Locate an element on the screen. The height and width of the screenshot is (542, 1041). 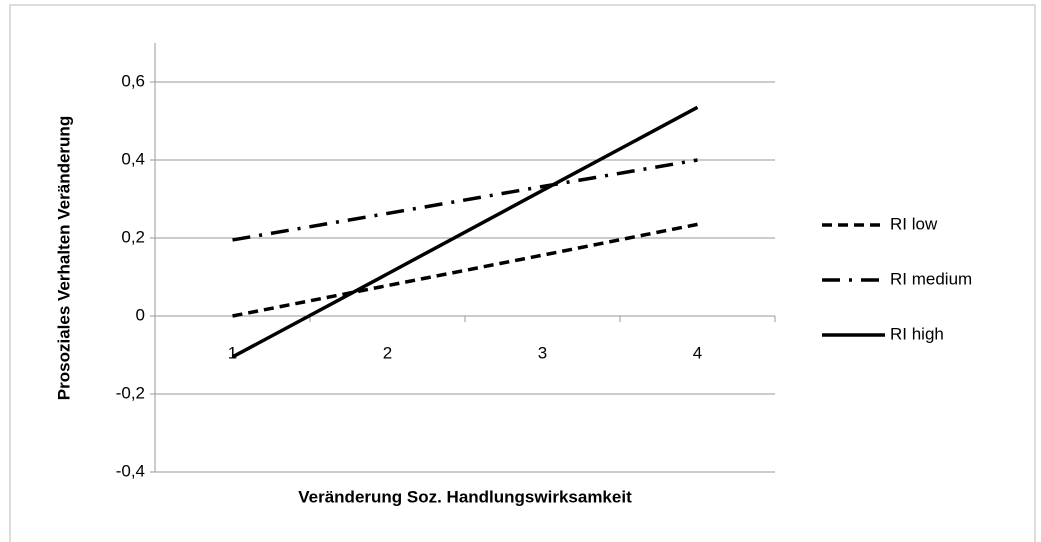
legend-label: RI medium is located at coordinates (931, 278).